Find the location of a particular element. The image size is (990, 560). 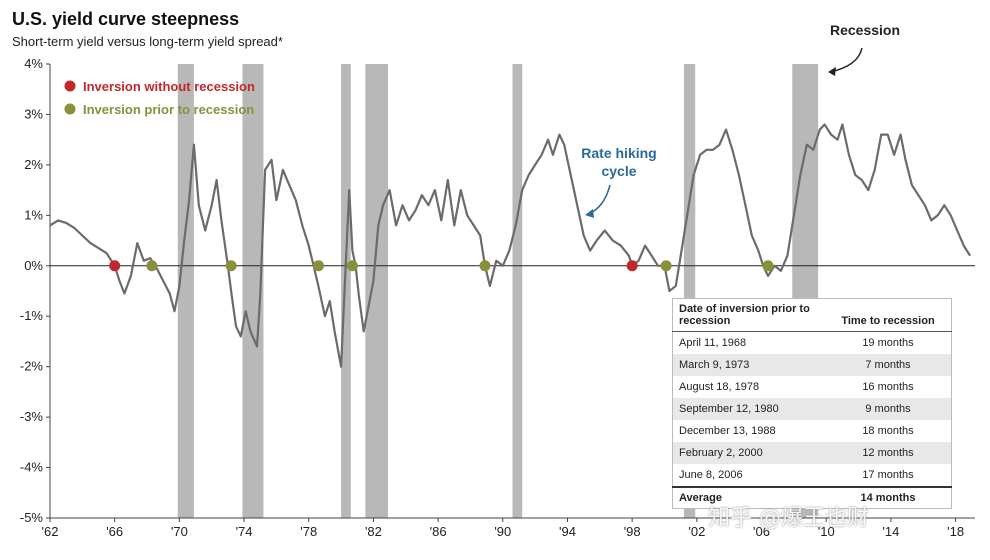

table-cell-date: September 12, 1980 is located at coordinates (748, 409).